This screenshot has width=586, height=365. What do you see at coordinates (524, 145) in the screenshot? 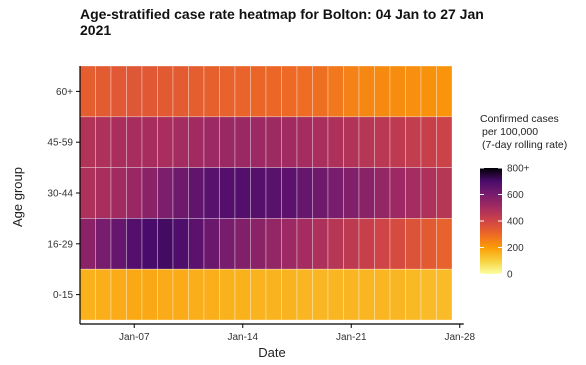
I see `legend-title-line-3: (7-day rolling rate)` at bounding box center [524, 145].